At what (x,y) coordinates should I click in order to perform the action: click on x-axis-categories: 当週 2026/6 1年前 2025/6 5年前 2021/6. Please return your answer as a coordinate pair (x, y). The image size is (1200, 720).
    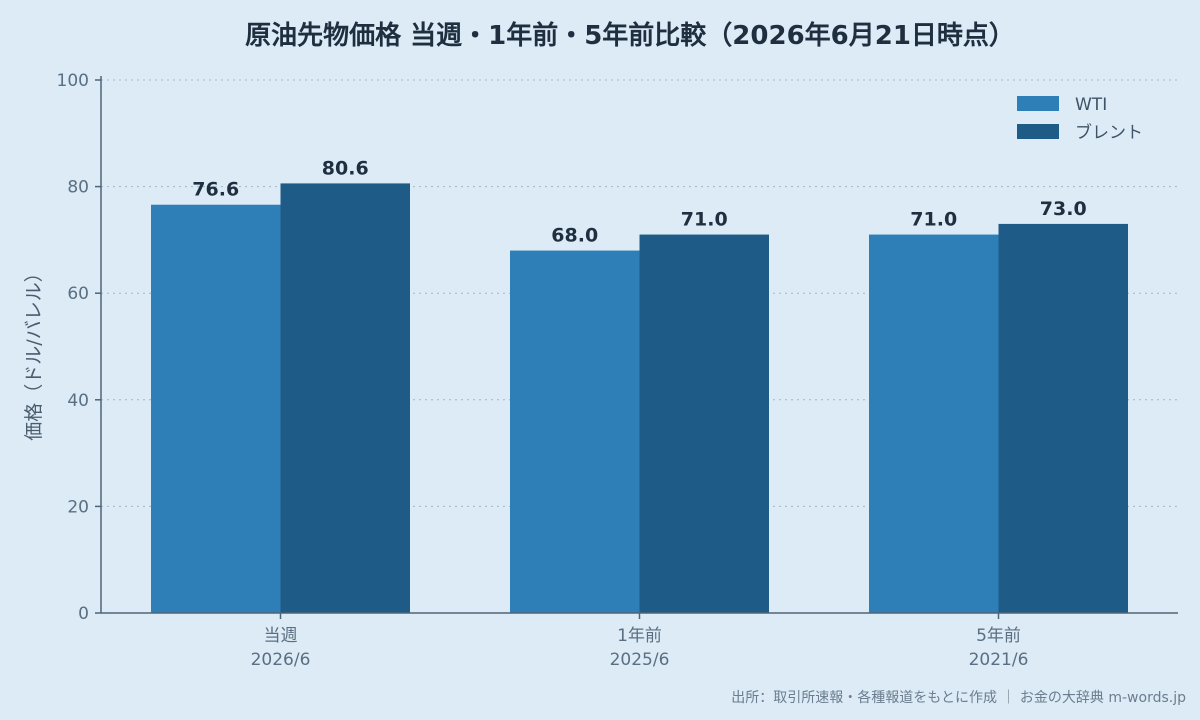
    Looking at the image, I should click on (640, 648).